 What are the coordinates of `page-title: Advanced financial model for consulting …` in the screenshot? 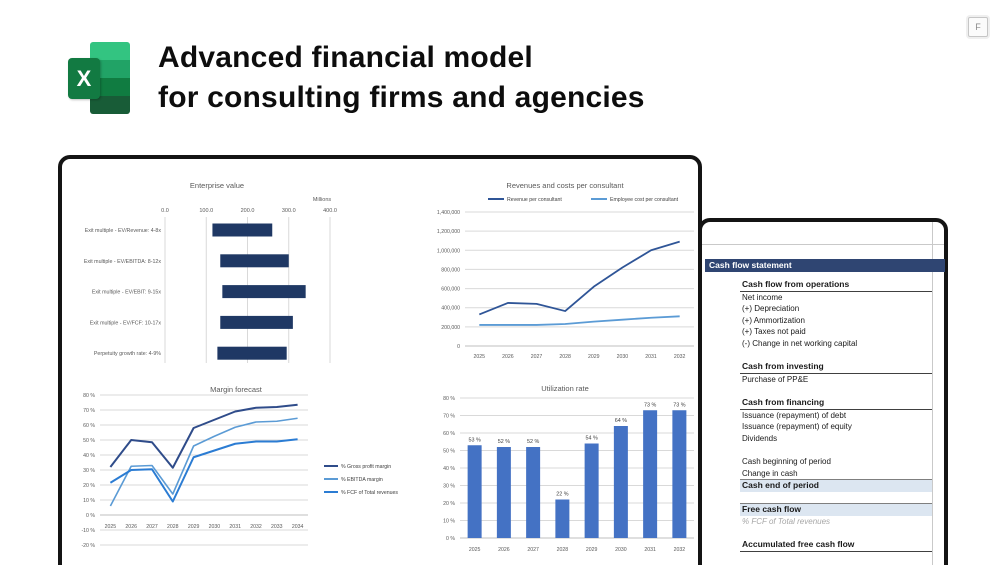 It's located at (508, 78).